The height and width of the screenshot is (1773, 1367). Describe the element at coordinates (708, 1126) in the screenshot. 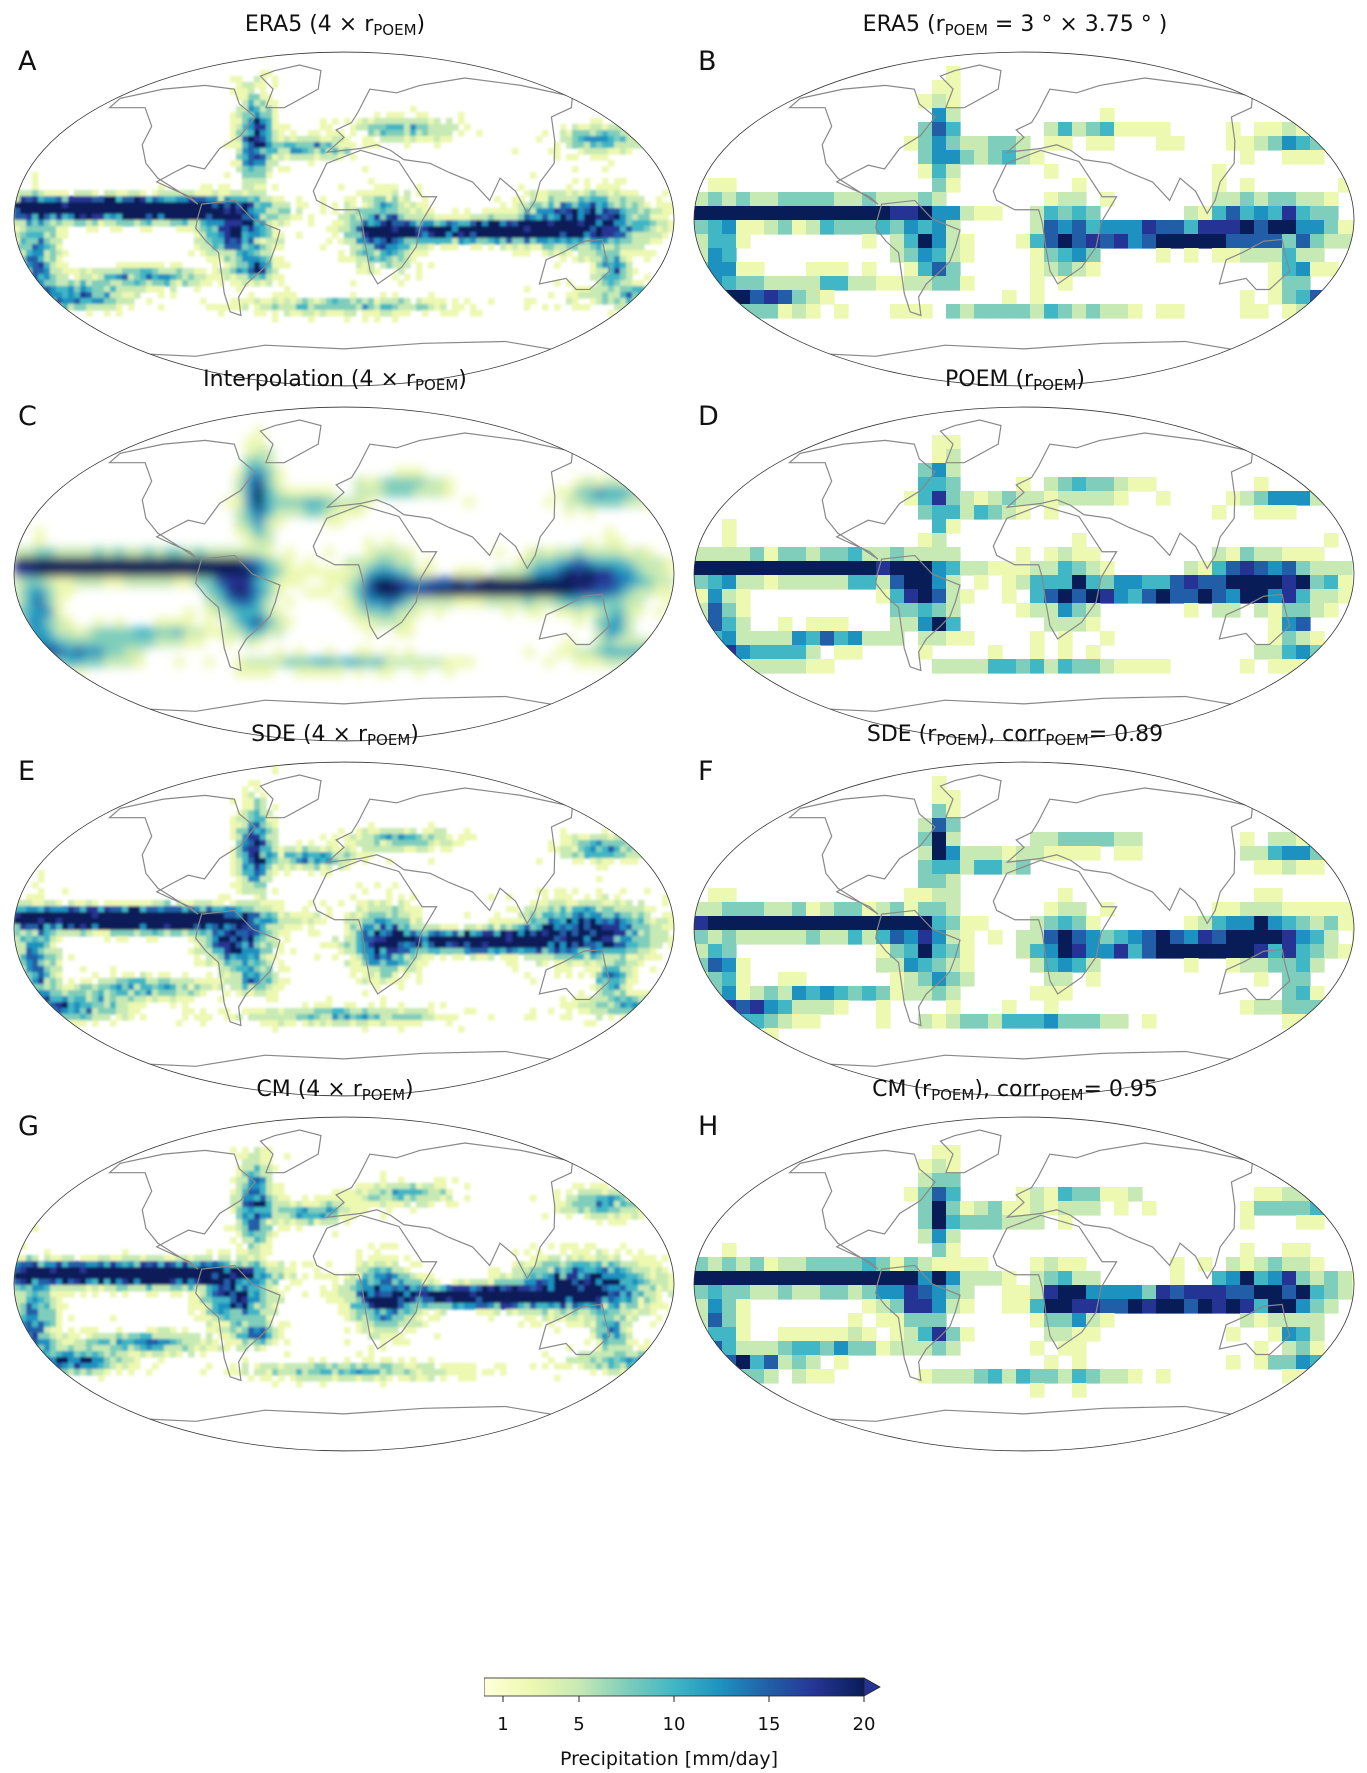

I see `panel-letter: H` at that location.